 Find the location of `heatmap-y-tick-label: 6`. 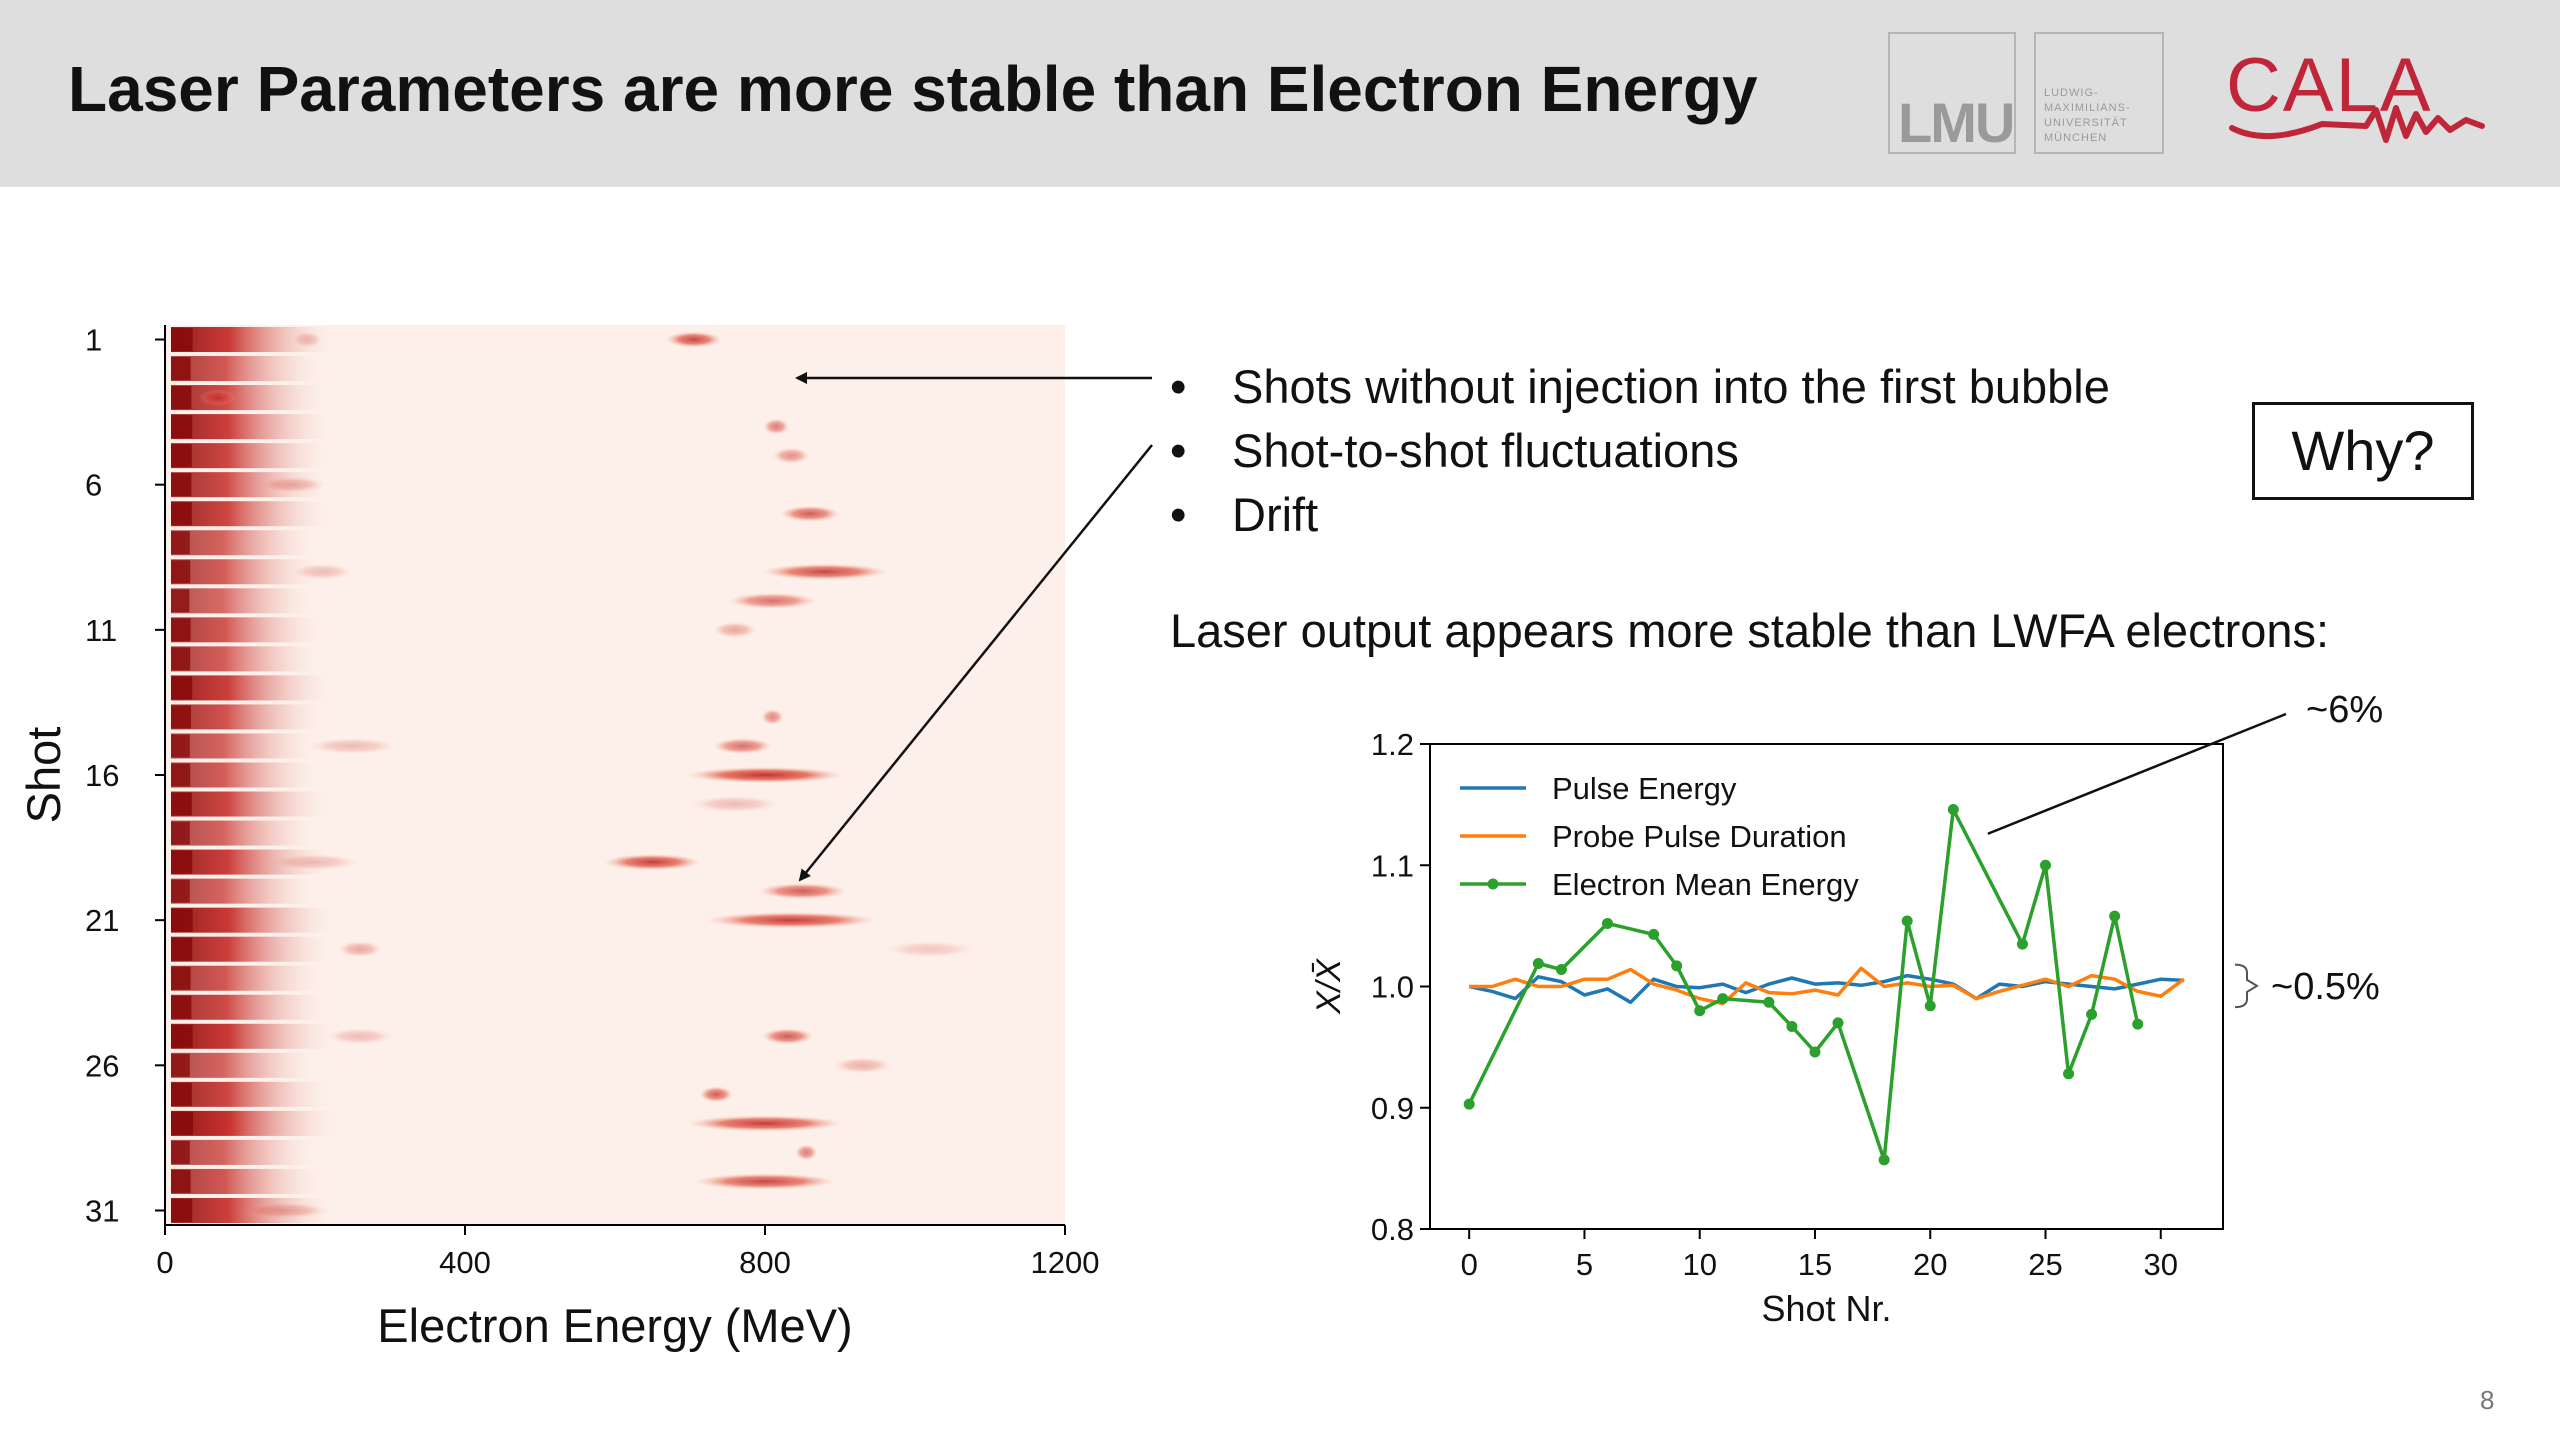

heatmap-y-tick-label: 6 is located at coordinates (93, 485).